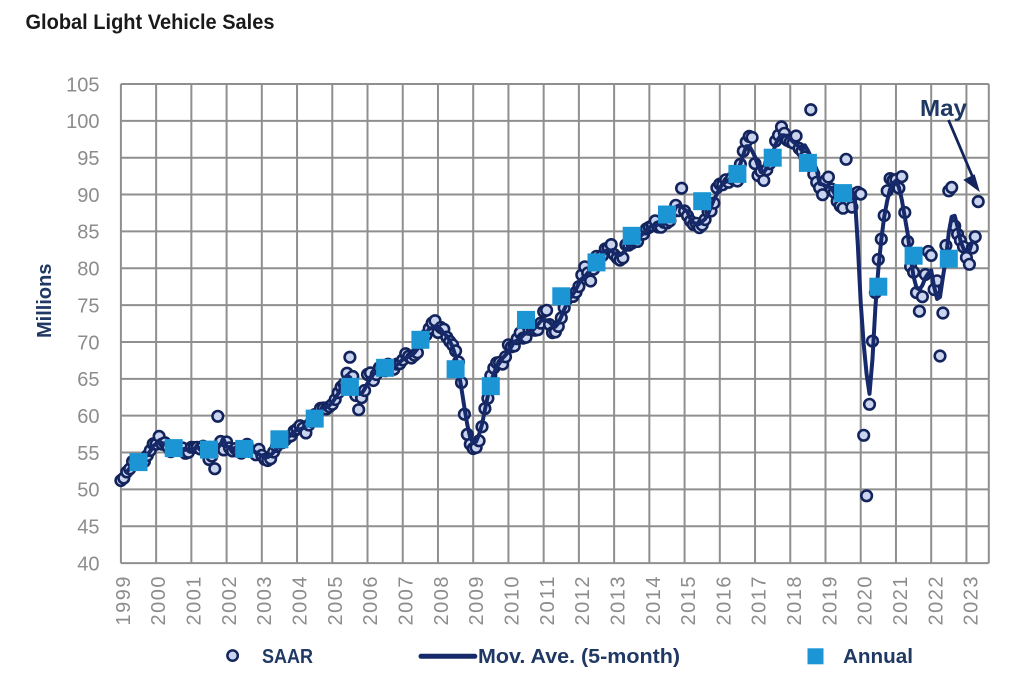 Image resolution: width=1024 pixels, height=694 pixels. Describe the element at coordinates (88, 491) in the screenshot. I see `svg-text: 50` at that location.